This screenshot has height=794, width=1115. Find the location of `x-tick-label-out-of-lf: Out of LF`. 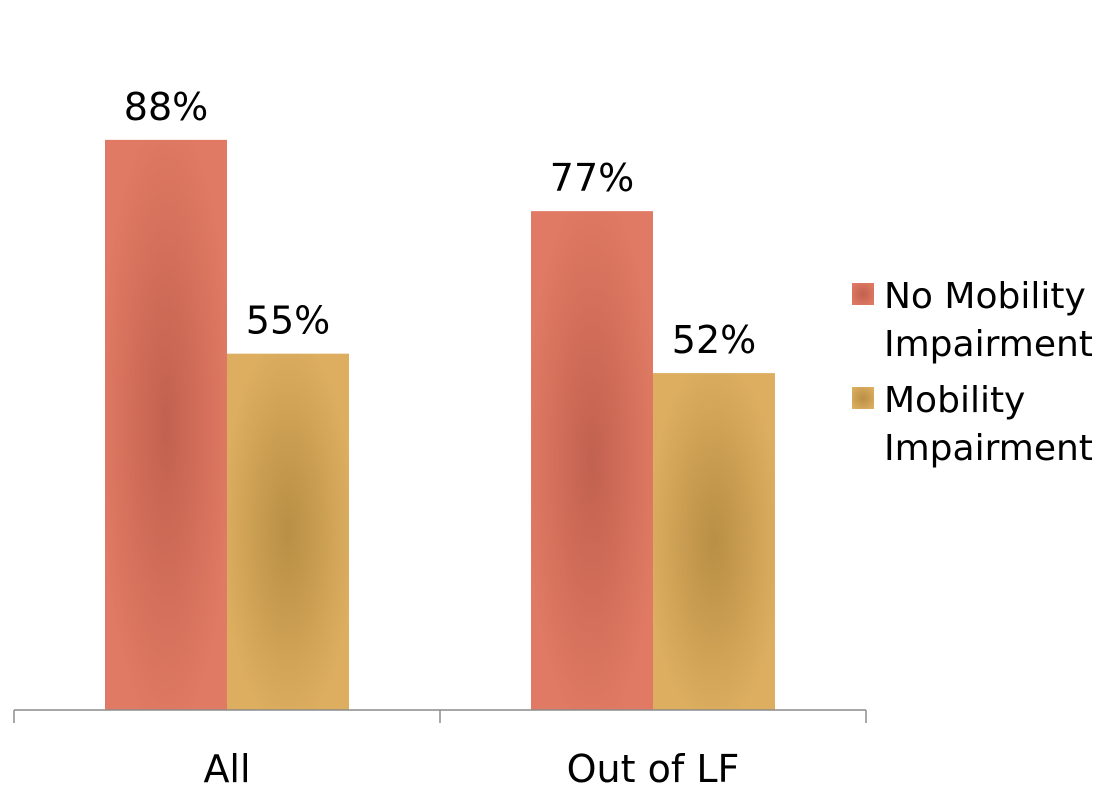

x-tick-label-out-of-lf: Out of LF is located at coordinates (653, 769).